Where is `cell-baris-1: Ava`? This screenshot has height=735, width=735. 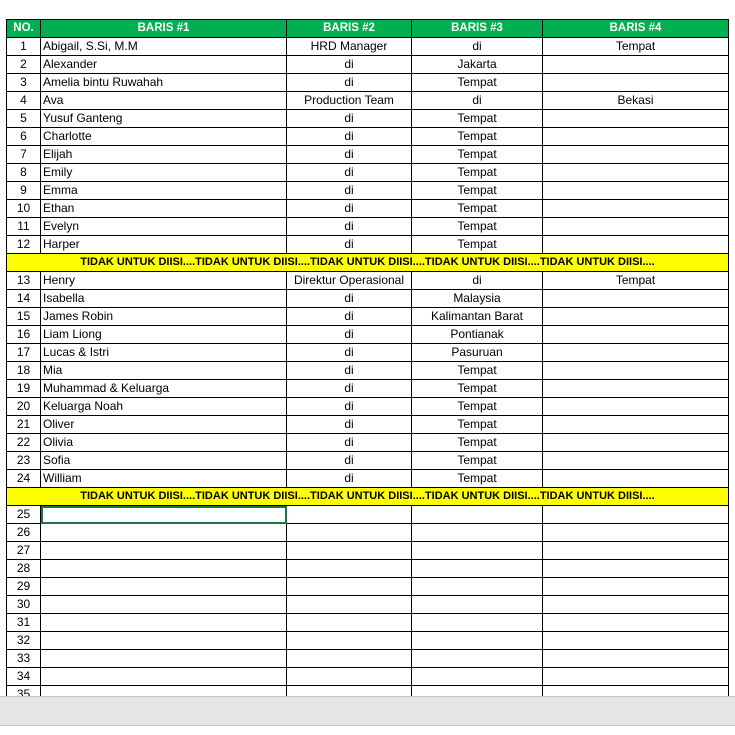 cell-baris-1: Ava is located at coordinates (163, 100).